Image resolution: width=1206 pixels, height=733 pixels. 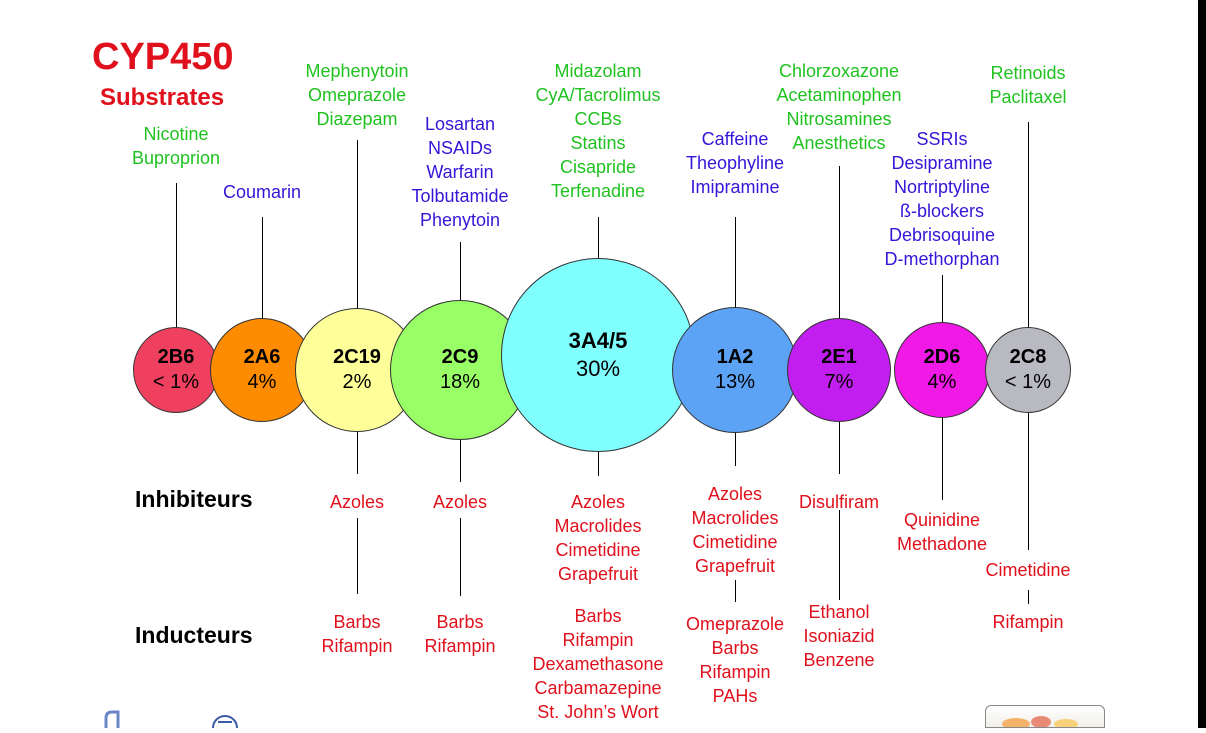 I want to click on enzyme-code: 2A6, so click(x=262, y=357).